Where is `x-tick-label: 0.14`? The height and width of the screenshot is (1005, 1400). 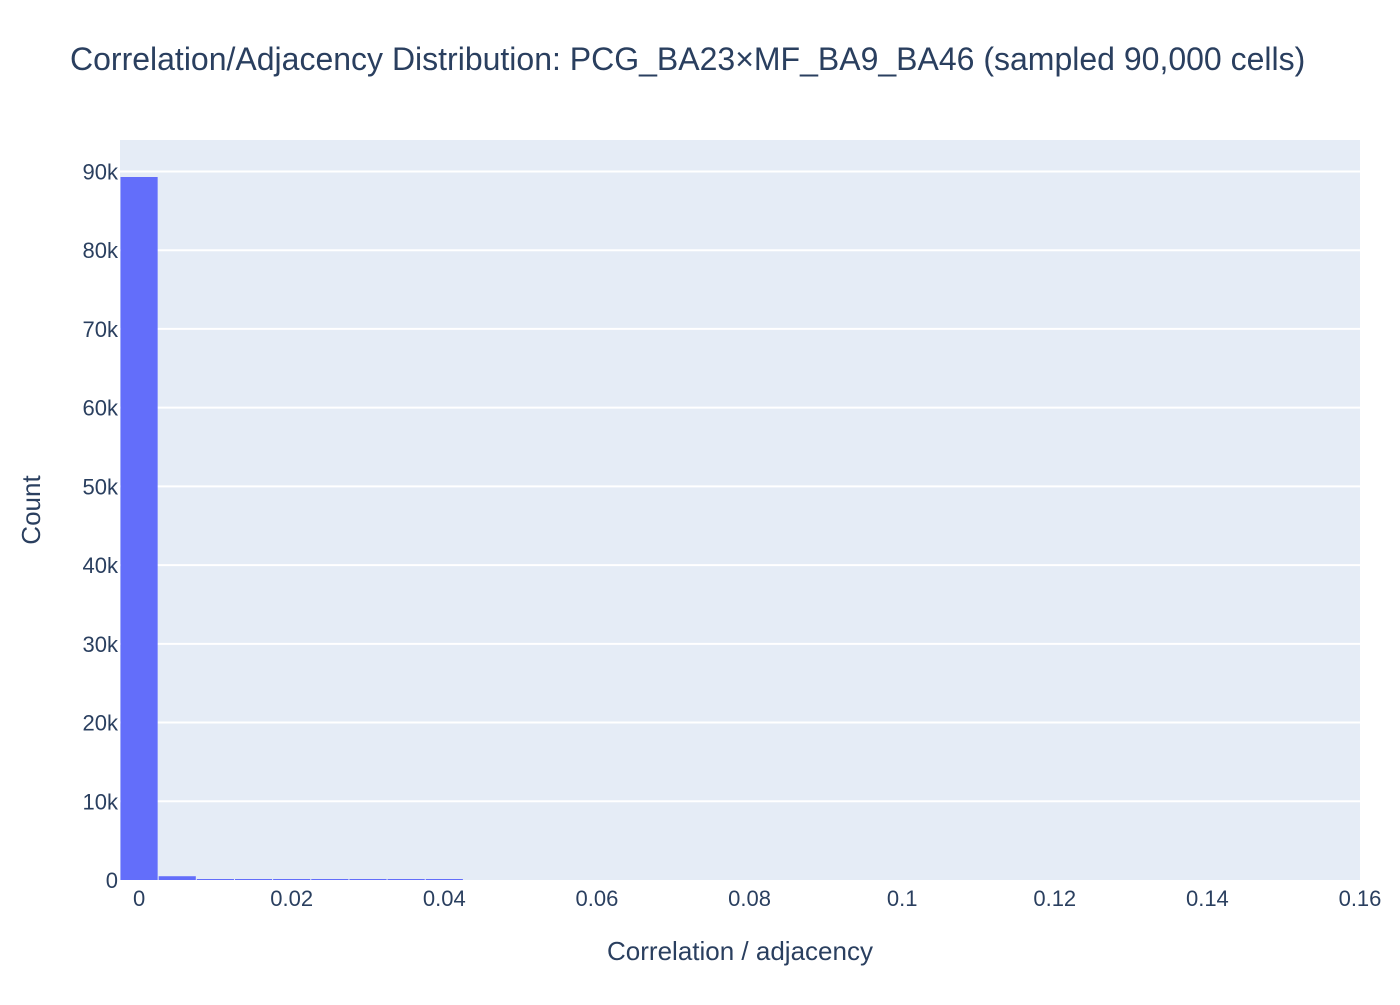 x-tick-label: 0.14 is located at coordinates (1207, 898).